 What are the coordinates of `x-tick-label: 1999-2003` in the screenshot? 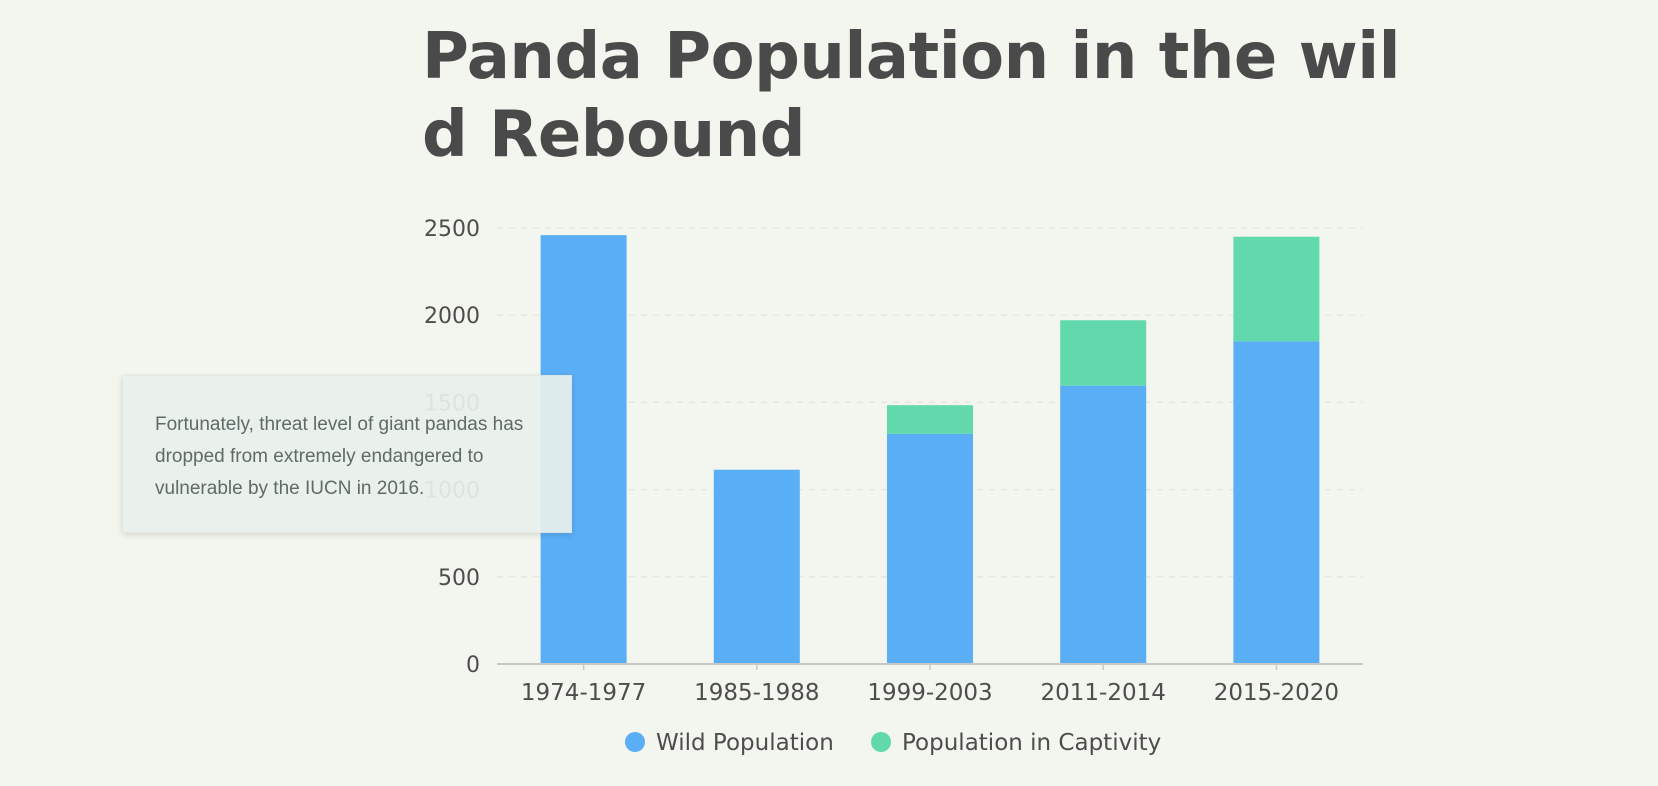 It's located at (929, 693).